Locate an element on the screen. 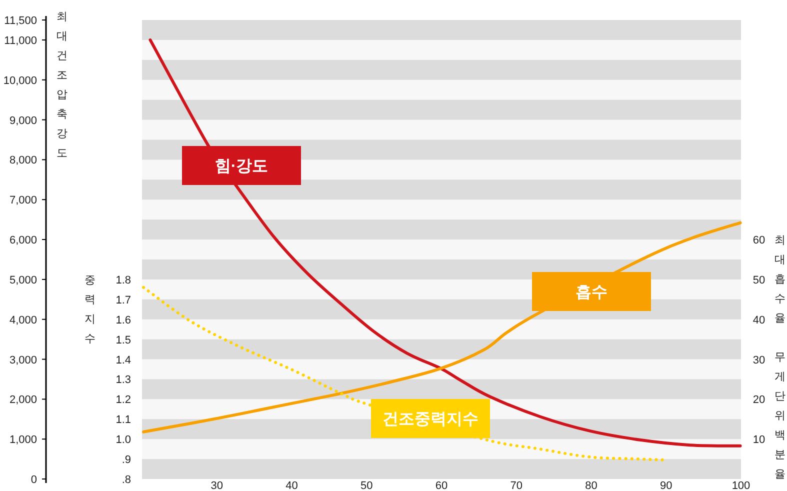 The height and width of the screenshot is (491, 787). x-tick-label: 40 is located at coordinates (292, 485).